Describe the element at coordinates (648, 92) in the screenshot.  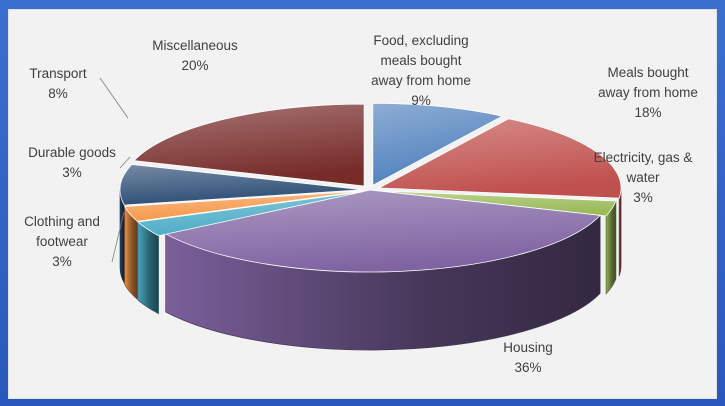
I see `slice-label: Meals bought away from home 18%` at that location.